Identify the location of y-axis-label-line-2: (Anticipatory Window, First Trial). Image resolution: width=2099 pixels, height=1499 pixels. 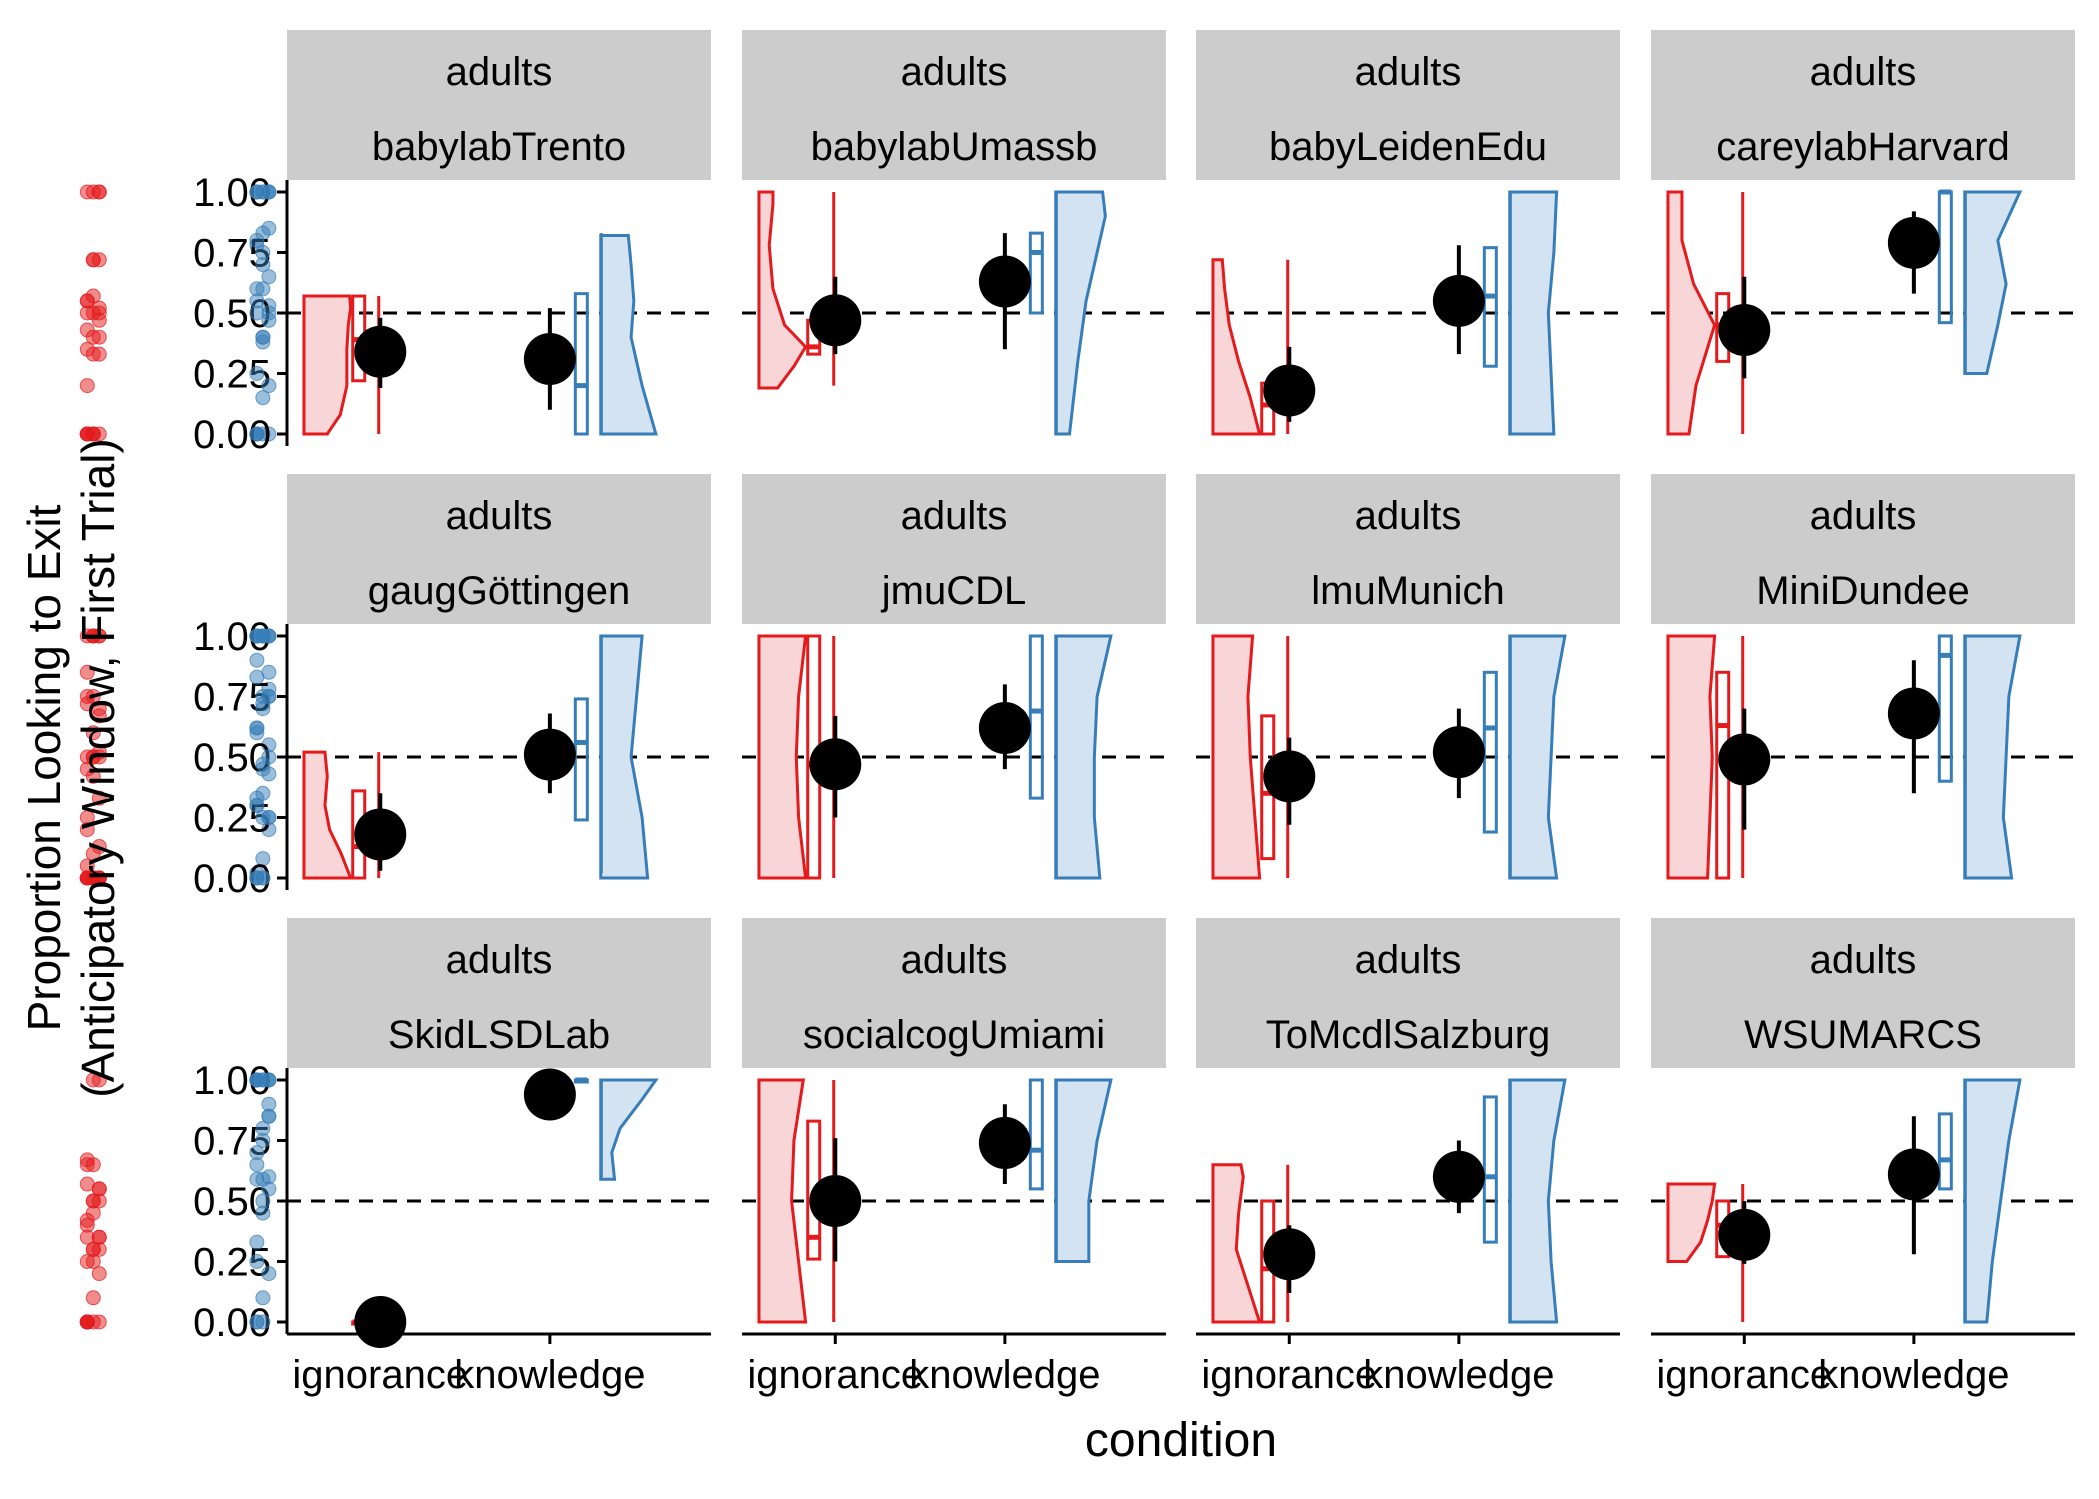
(98, 767).